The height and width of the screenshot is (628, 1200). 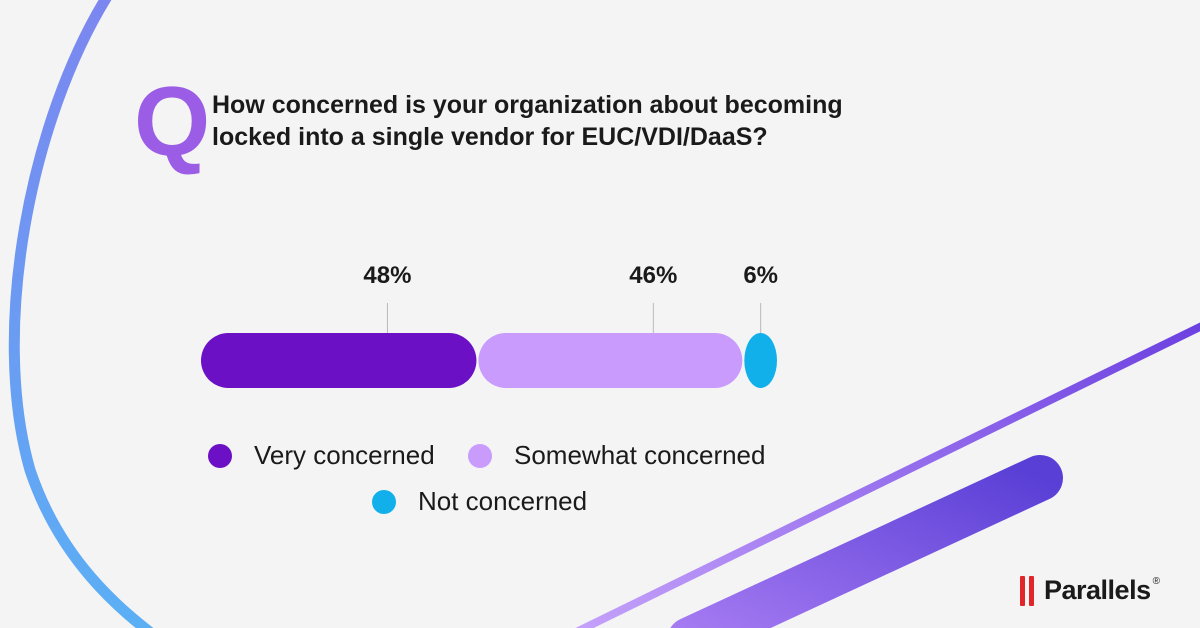 I want to click on parallels-logo: Parallels ®, so click(x=1090, y=590).